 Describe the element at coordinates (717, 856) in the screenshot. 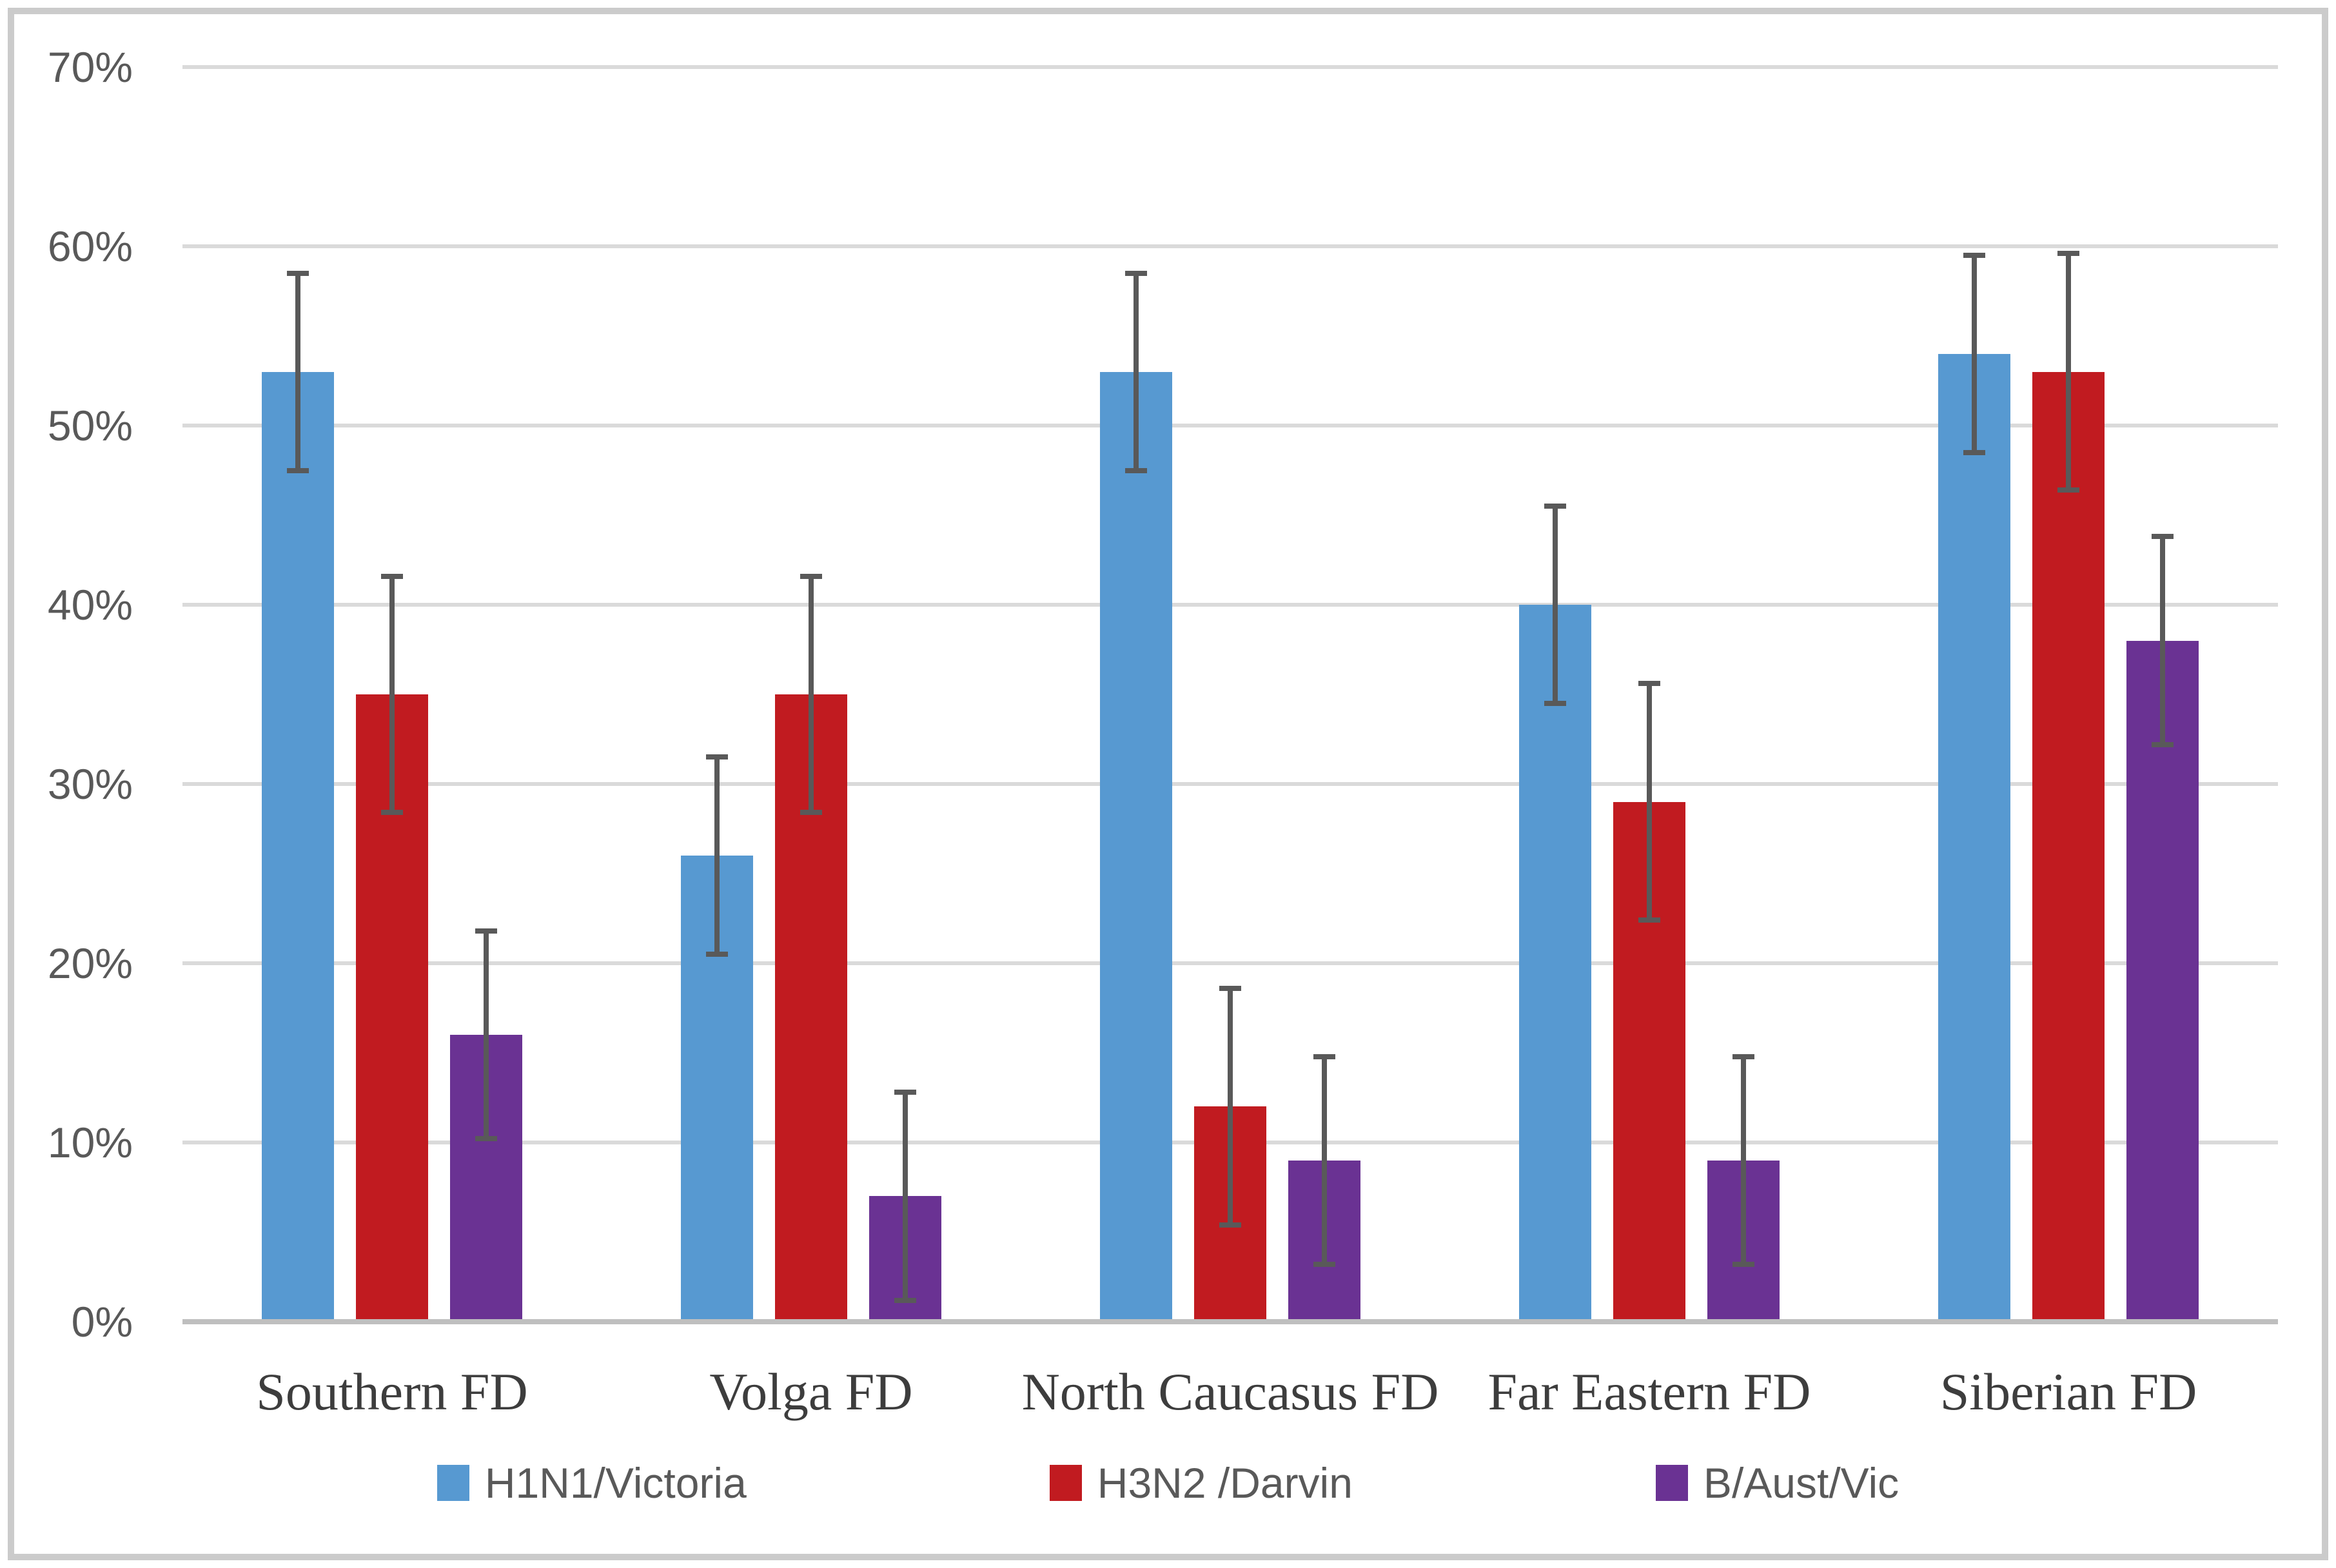

I see `error-bar-h1n1-victoria-volga-fd` at that location.